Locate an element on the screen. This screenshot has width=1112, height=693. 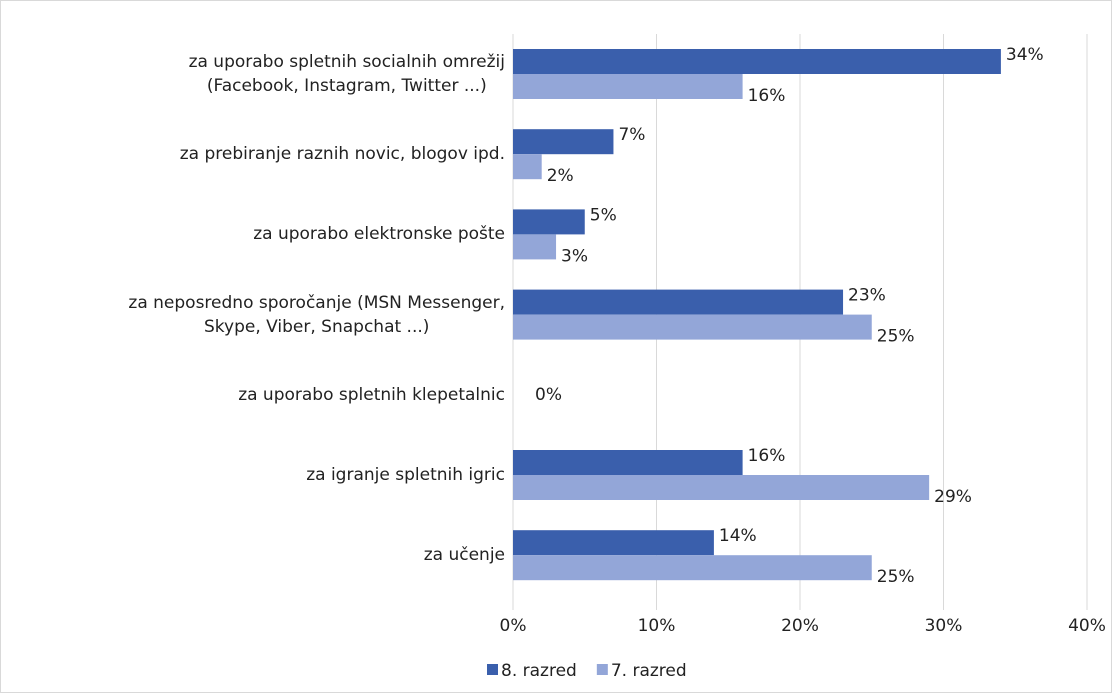
category-label: za prebiranje raznih novic, blogov ipd. is located at coordinates (342, 154).